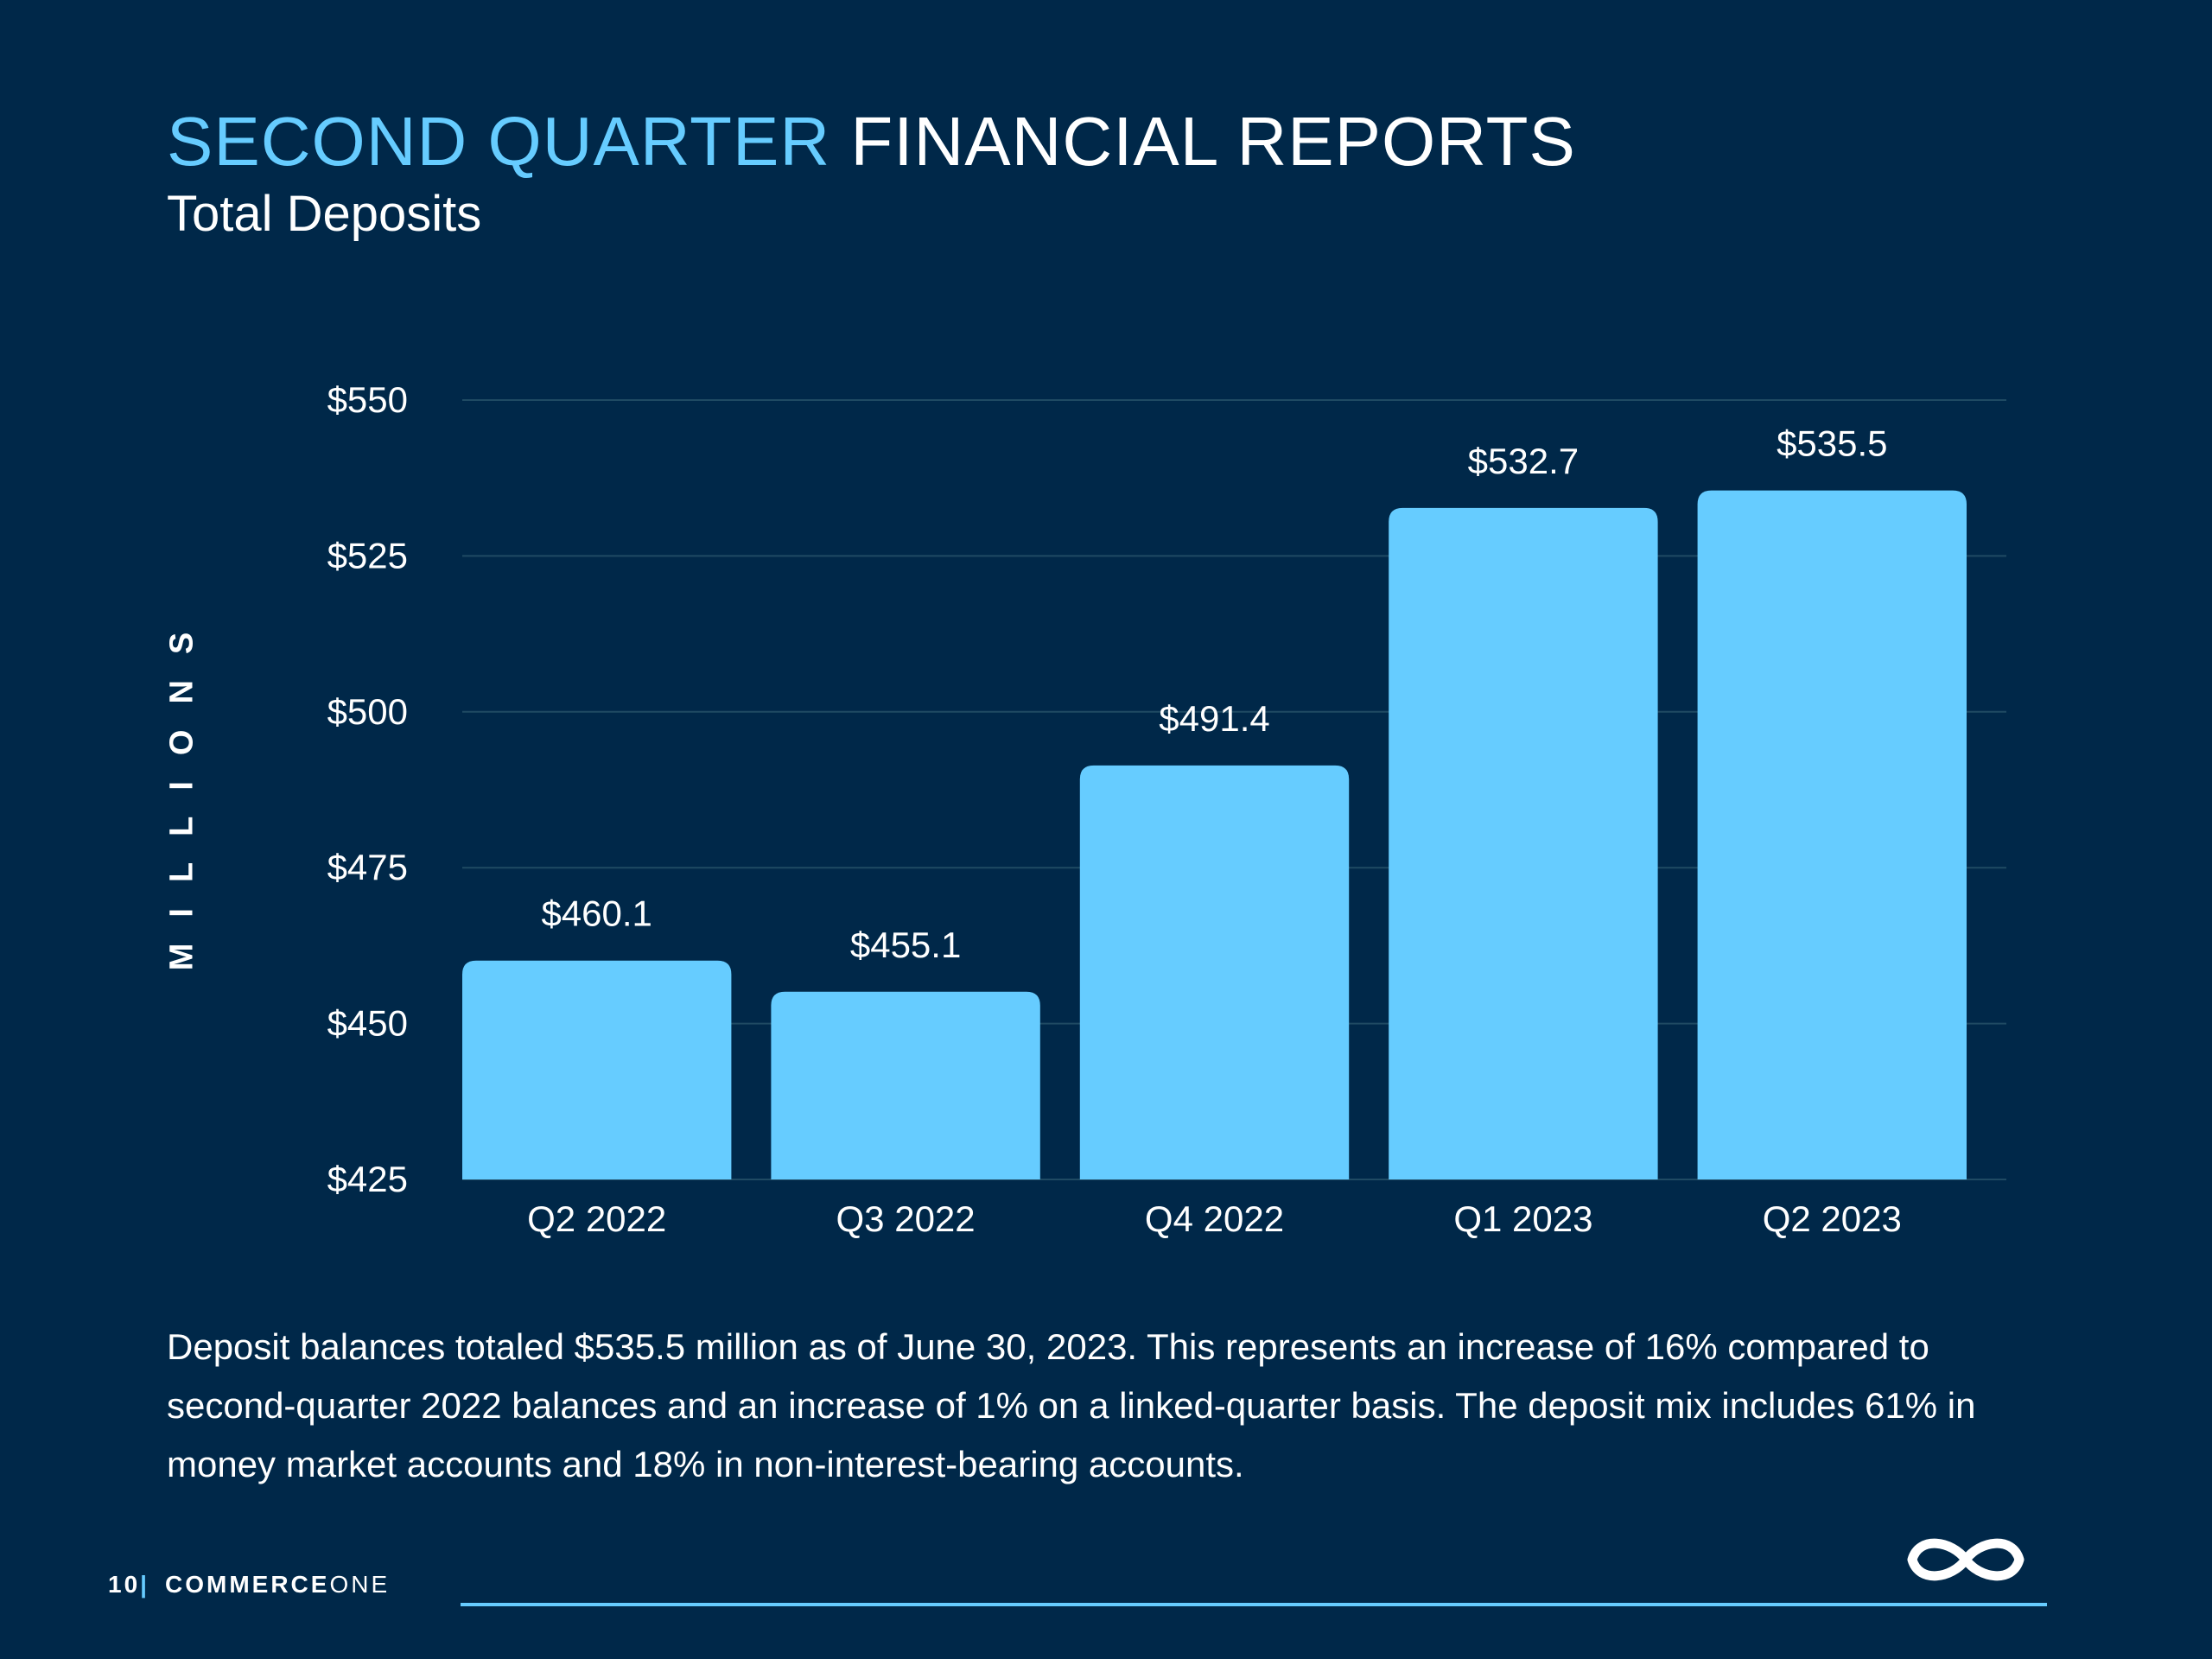  Describe the element at coordinates (499, 141) in the screenshot. I see `title-accent: SECOND QUARTER` at that location.